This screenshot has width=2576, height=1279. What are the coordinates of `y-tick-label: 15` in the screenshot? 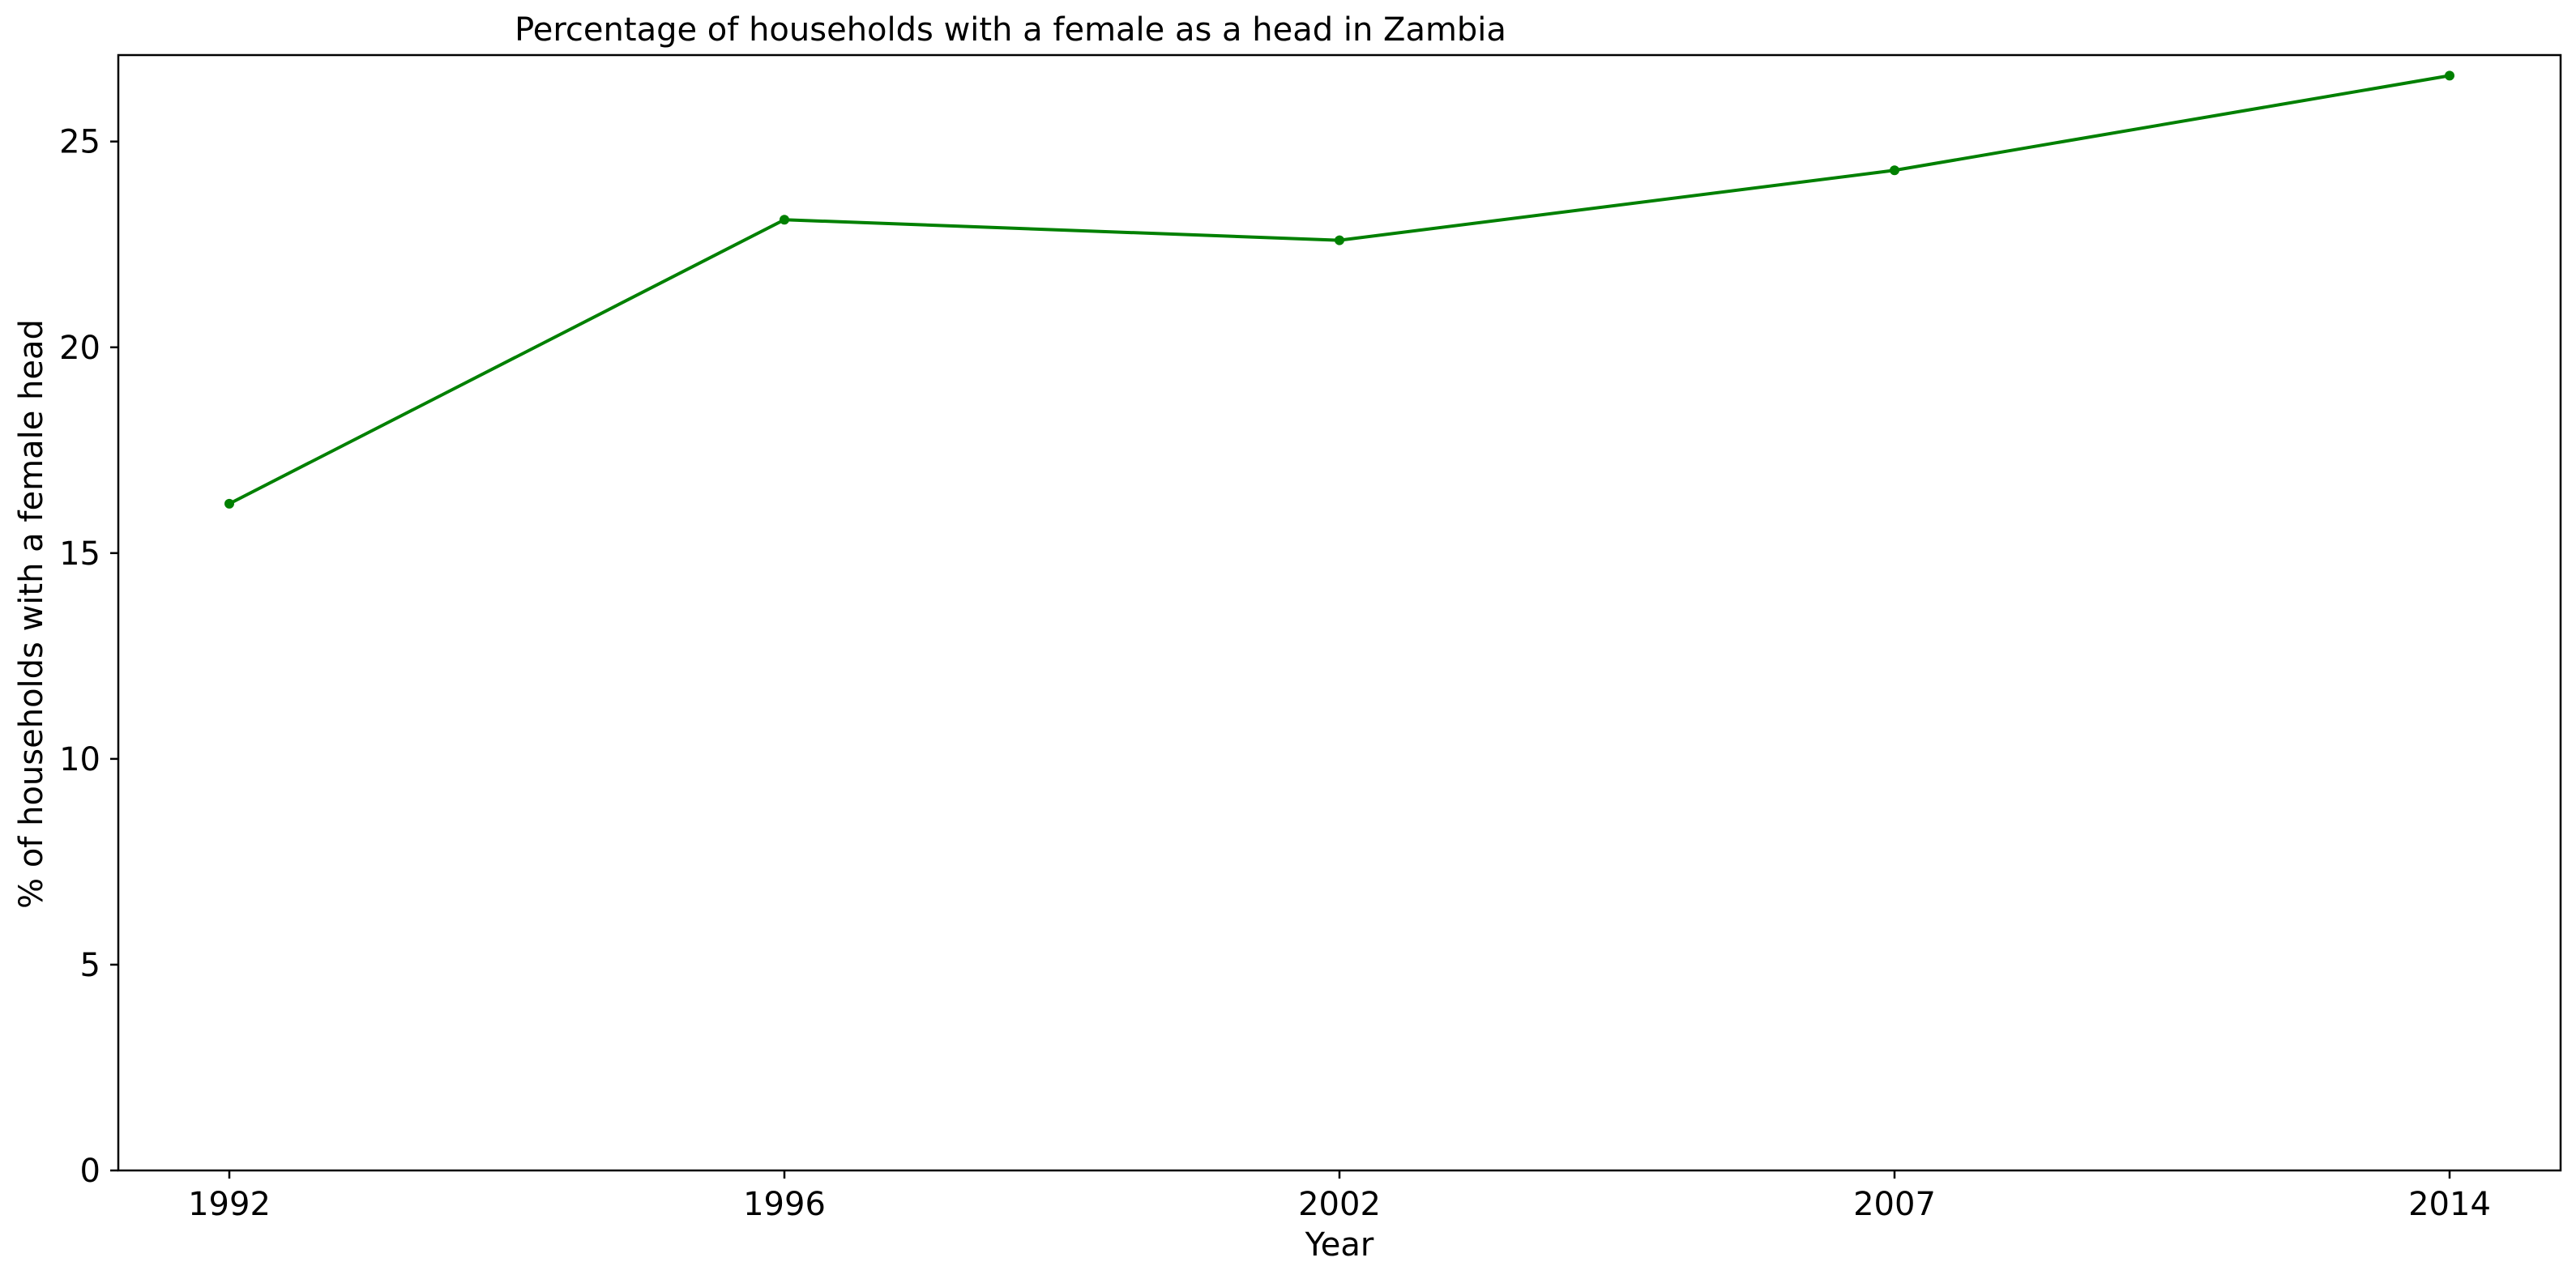 It's located at (79, 554).